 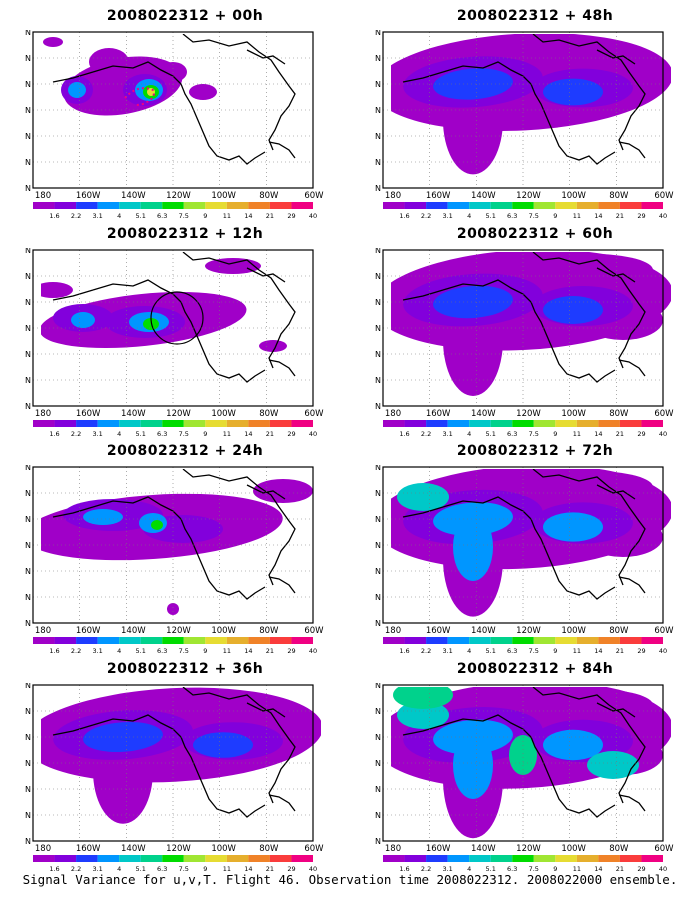 What do you see at coordinates (178, 196) in the screenshot?
I see `lon-tick-label: 120W` at bounding box center [178, 196].